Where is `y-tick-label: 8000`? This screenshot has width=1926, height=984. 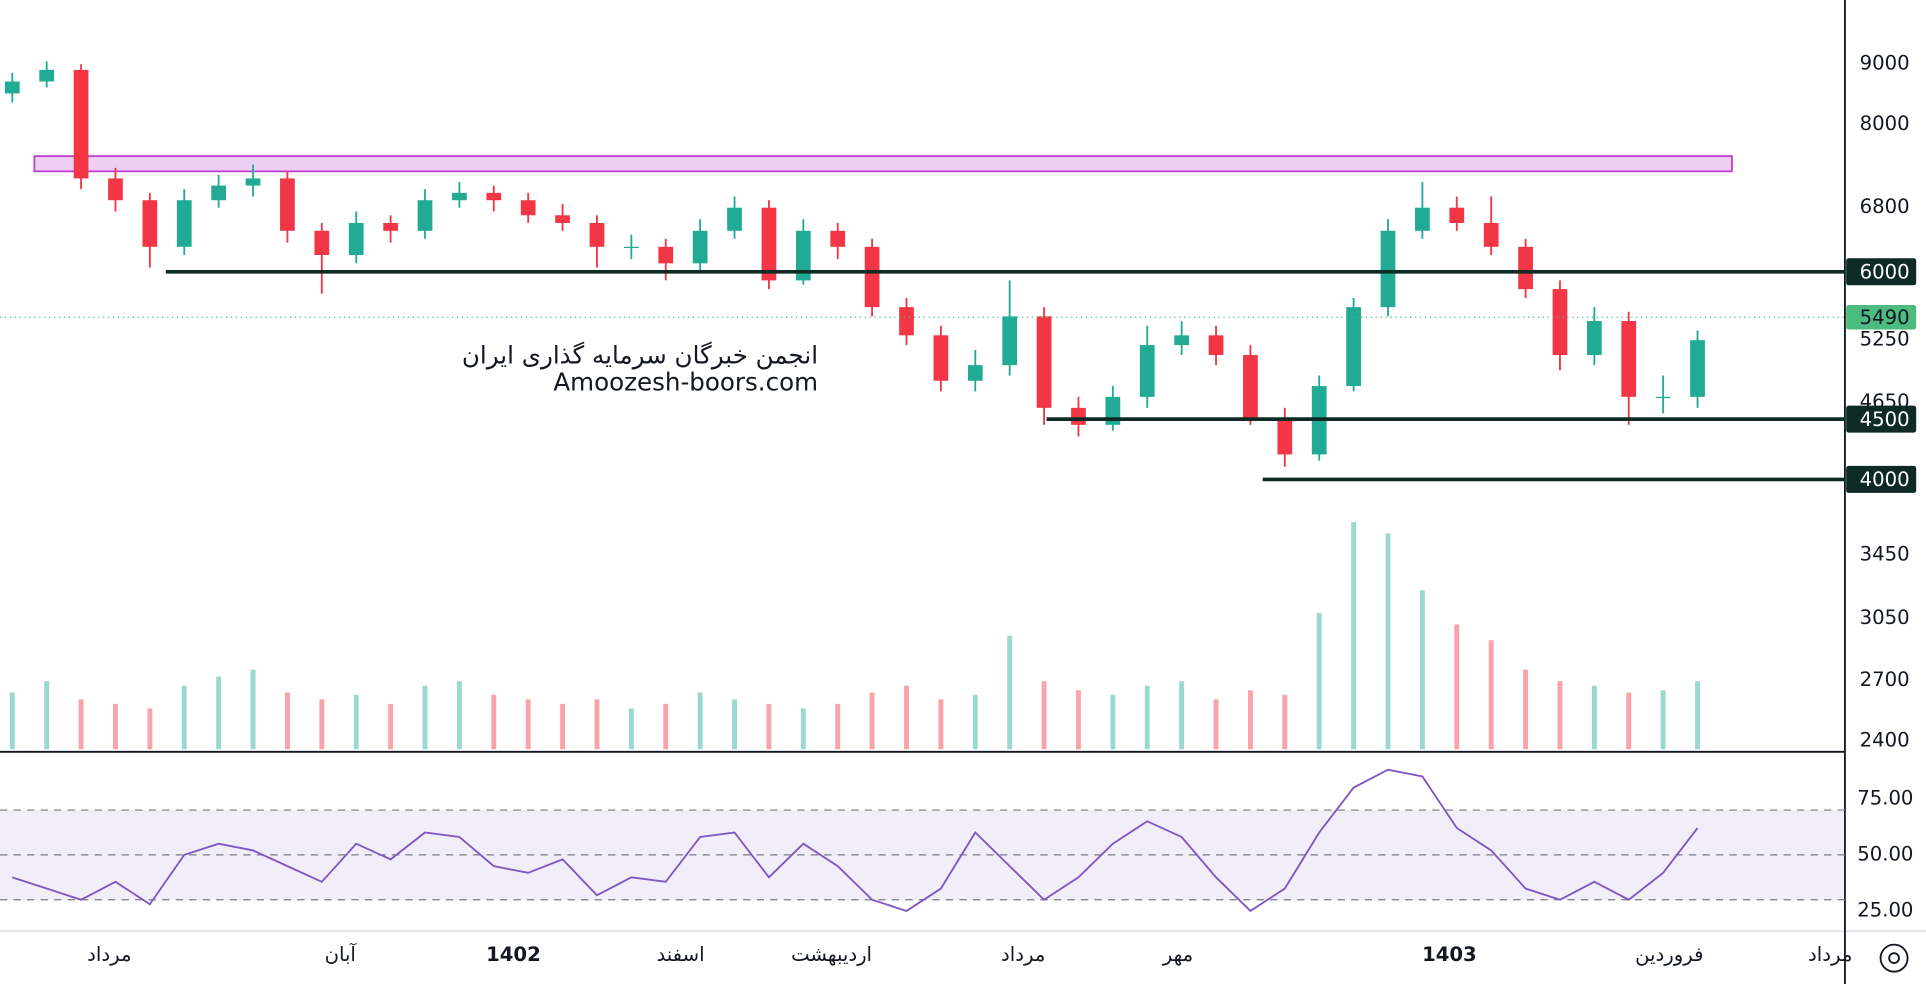 y-tick-label: 8000 is located at coordinates (1885, 123).